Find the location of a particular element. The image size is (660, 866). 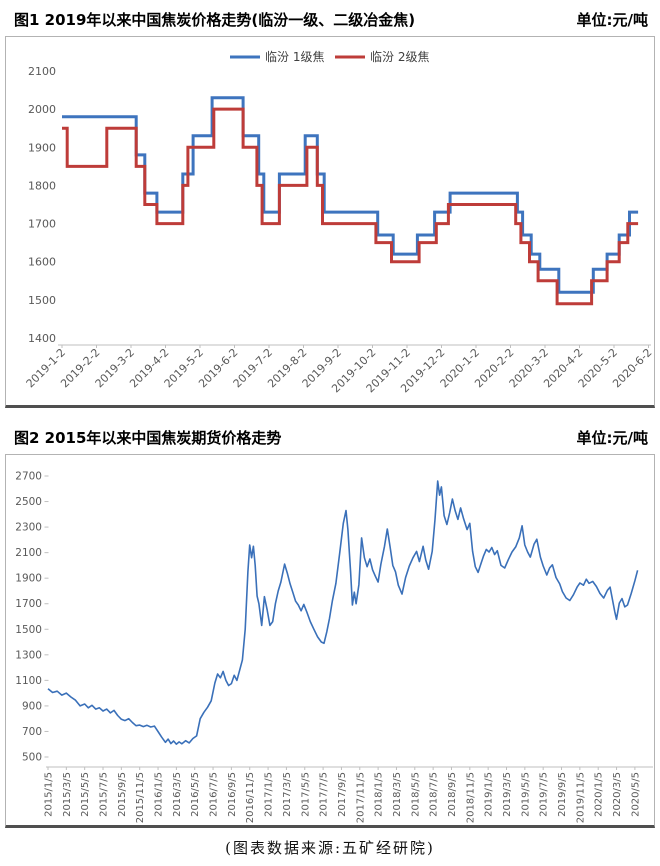

x-axis-tick-label: 2020/5/5 is located at coordinates (635, 794).